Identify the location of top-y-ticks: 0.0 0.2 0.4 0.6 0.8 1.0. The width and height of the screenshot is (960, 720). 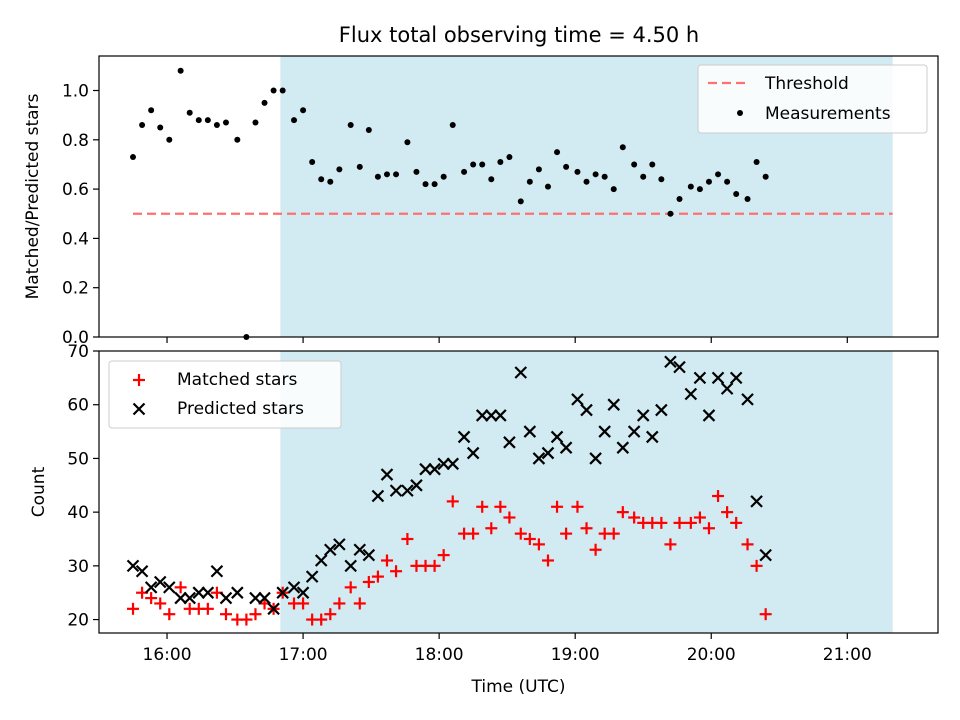
(80, 215).